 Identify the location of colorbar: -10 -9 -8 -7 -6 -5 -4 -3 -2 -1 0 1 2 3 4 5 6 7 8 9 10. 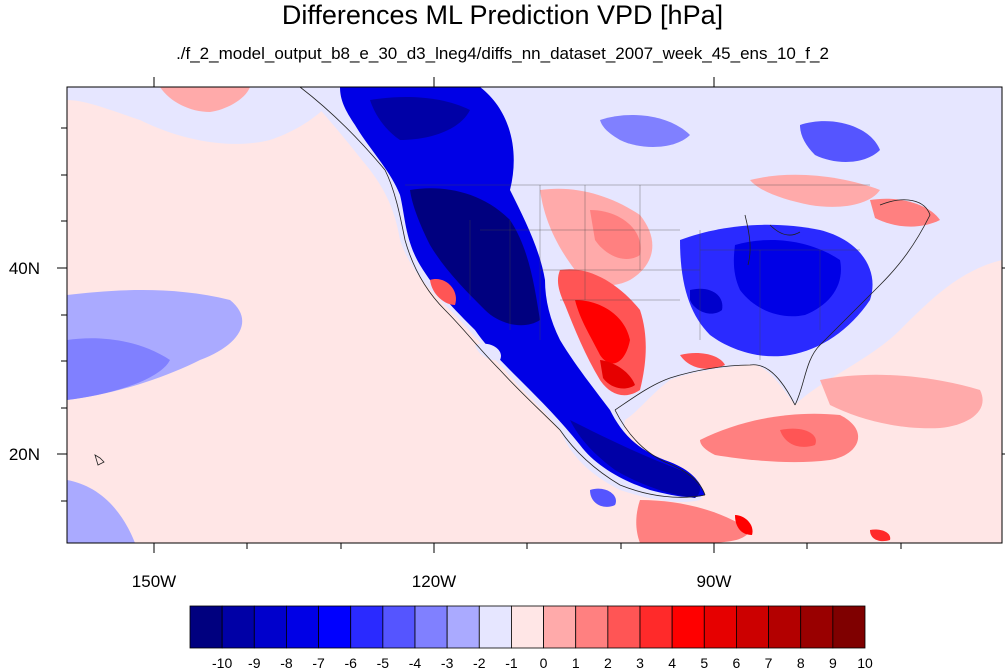
(531, 638).